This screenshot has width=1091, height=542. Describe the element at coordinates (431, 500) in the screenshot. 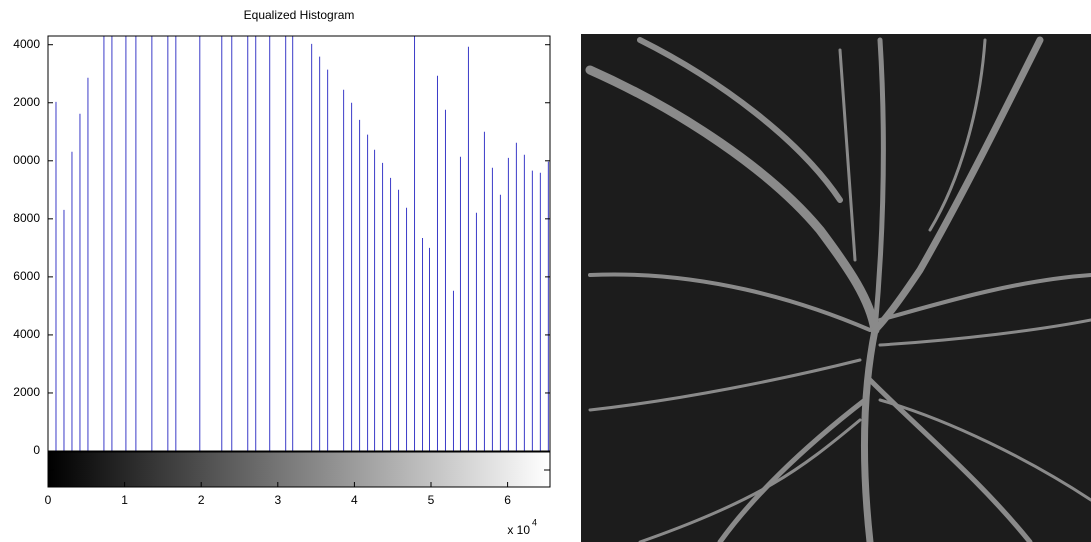

I see `x-tick-label: 5` at that location.